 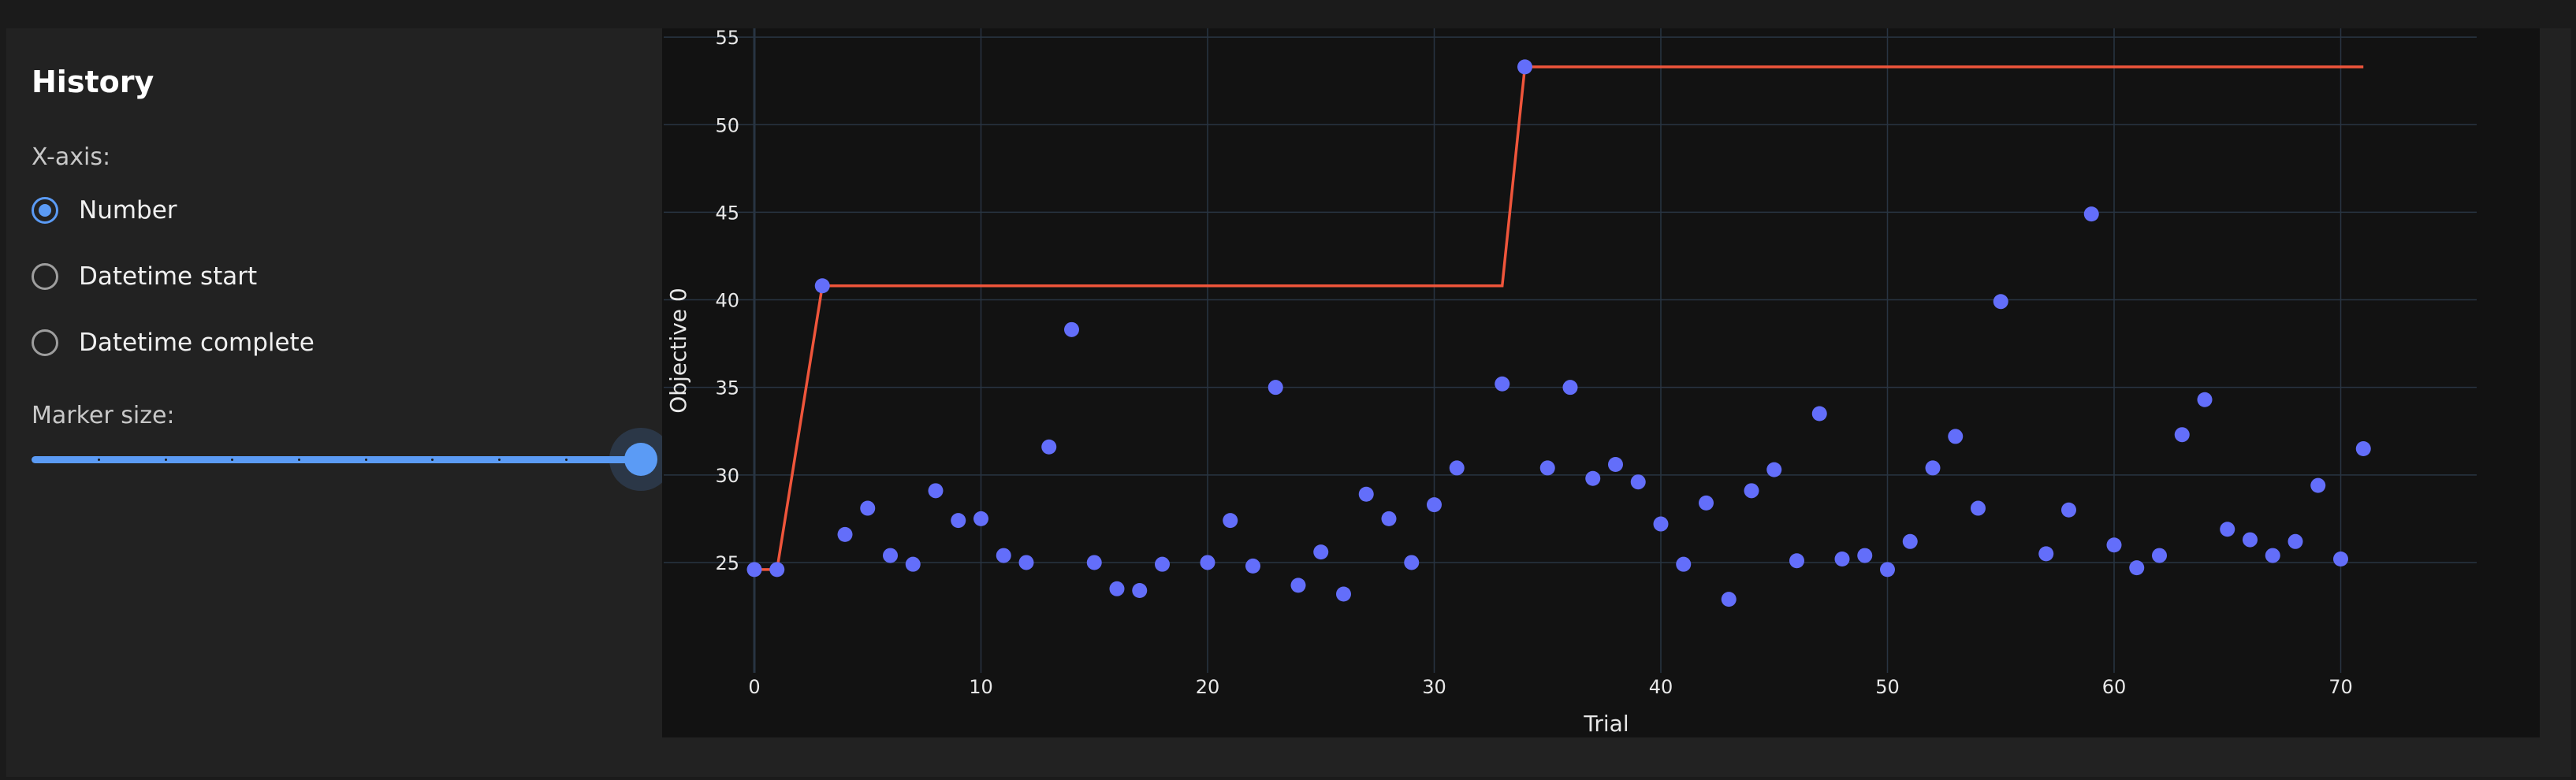 I want to click on x-tick-label: 10, so click(x=981, y=687).